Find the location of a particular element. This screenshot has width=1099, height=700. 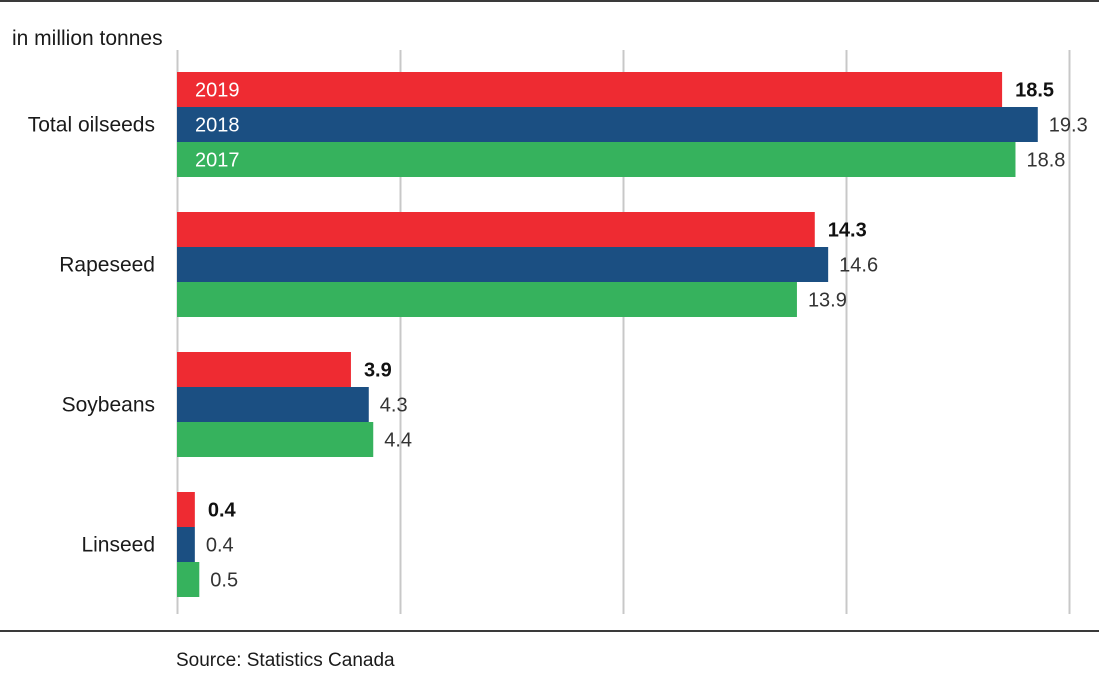

category-label: Total oilseeds is located at coordinates (91, 125).